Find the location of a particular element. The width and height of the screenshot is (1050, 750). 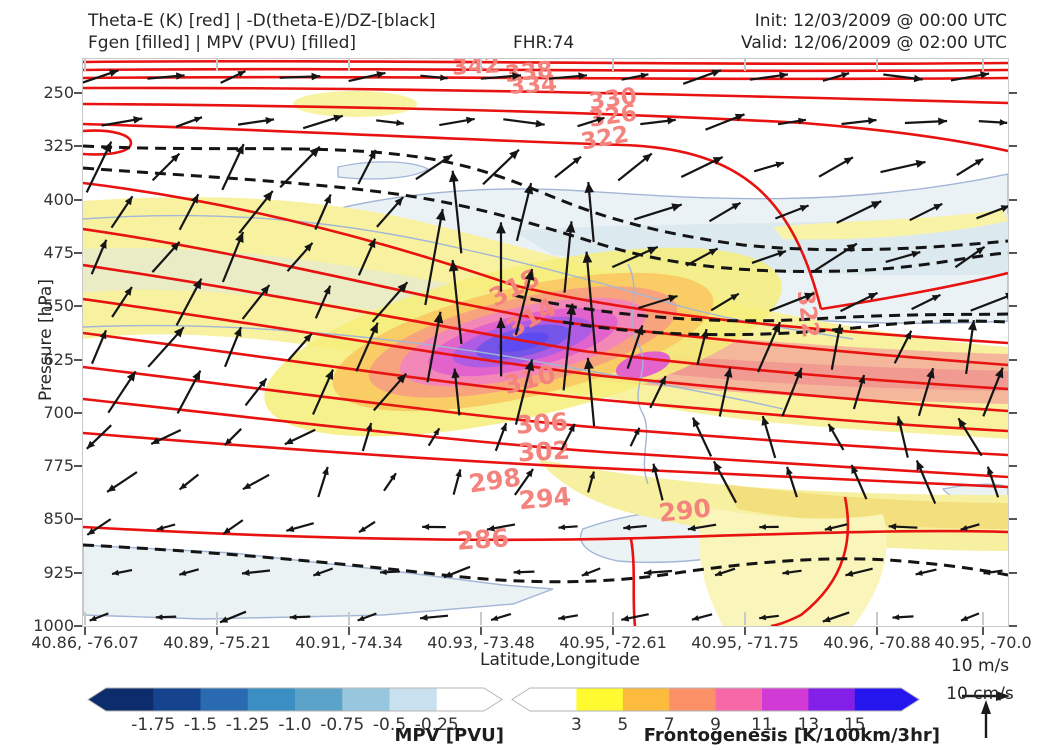

y-tick-label: 400 is located at coordinates (58, 199).